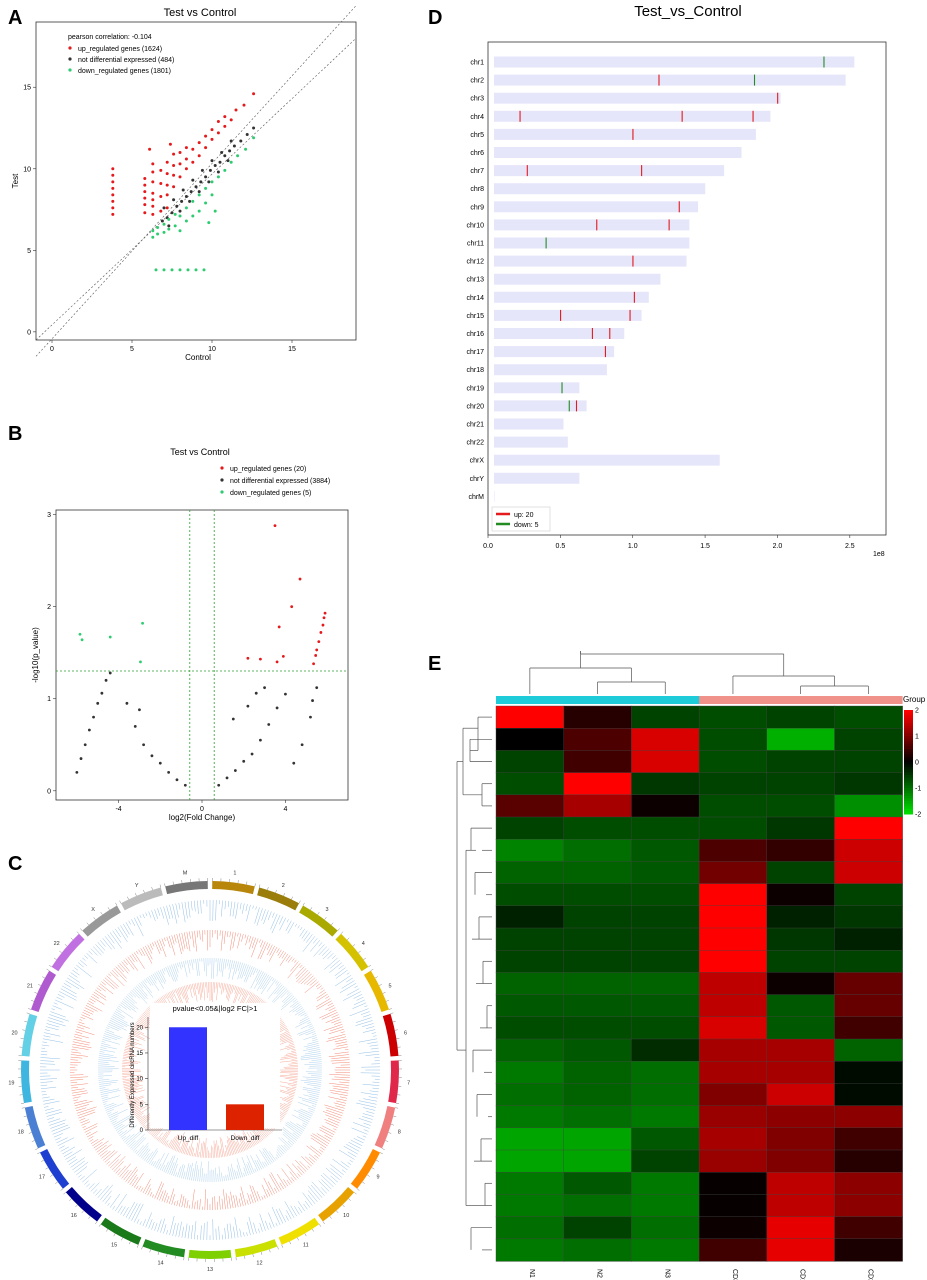 This screenshot has height=1280, width=927. What do you see at coordinates (49, 515) in the screenshot?
I see `panel-b-ytick-label: 3` at bounding box center [49, 515].